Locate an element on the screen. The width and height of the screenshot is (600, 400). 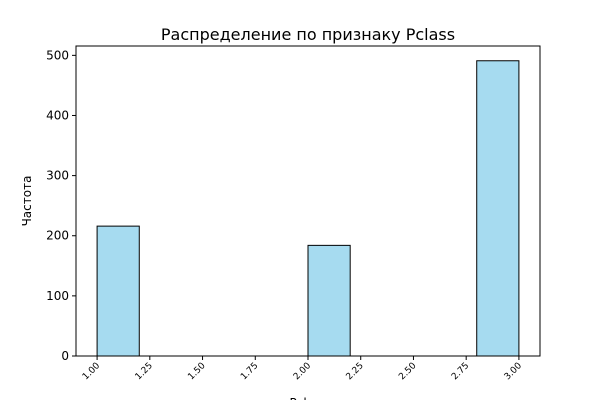
y-tick-label: 200 is located at coordinates (57, 236).